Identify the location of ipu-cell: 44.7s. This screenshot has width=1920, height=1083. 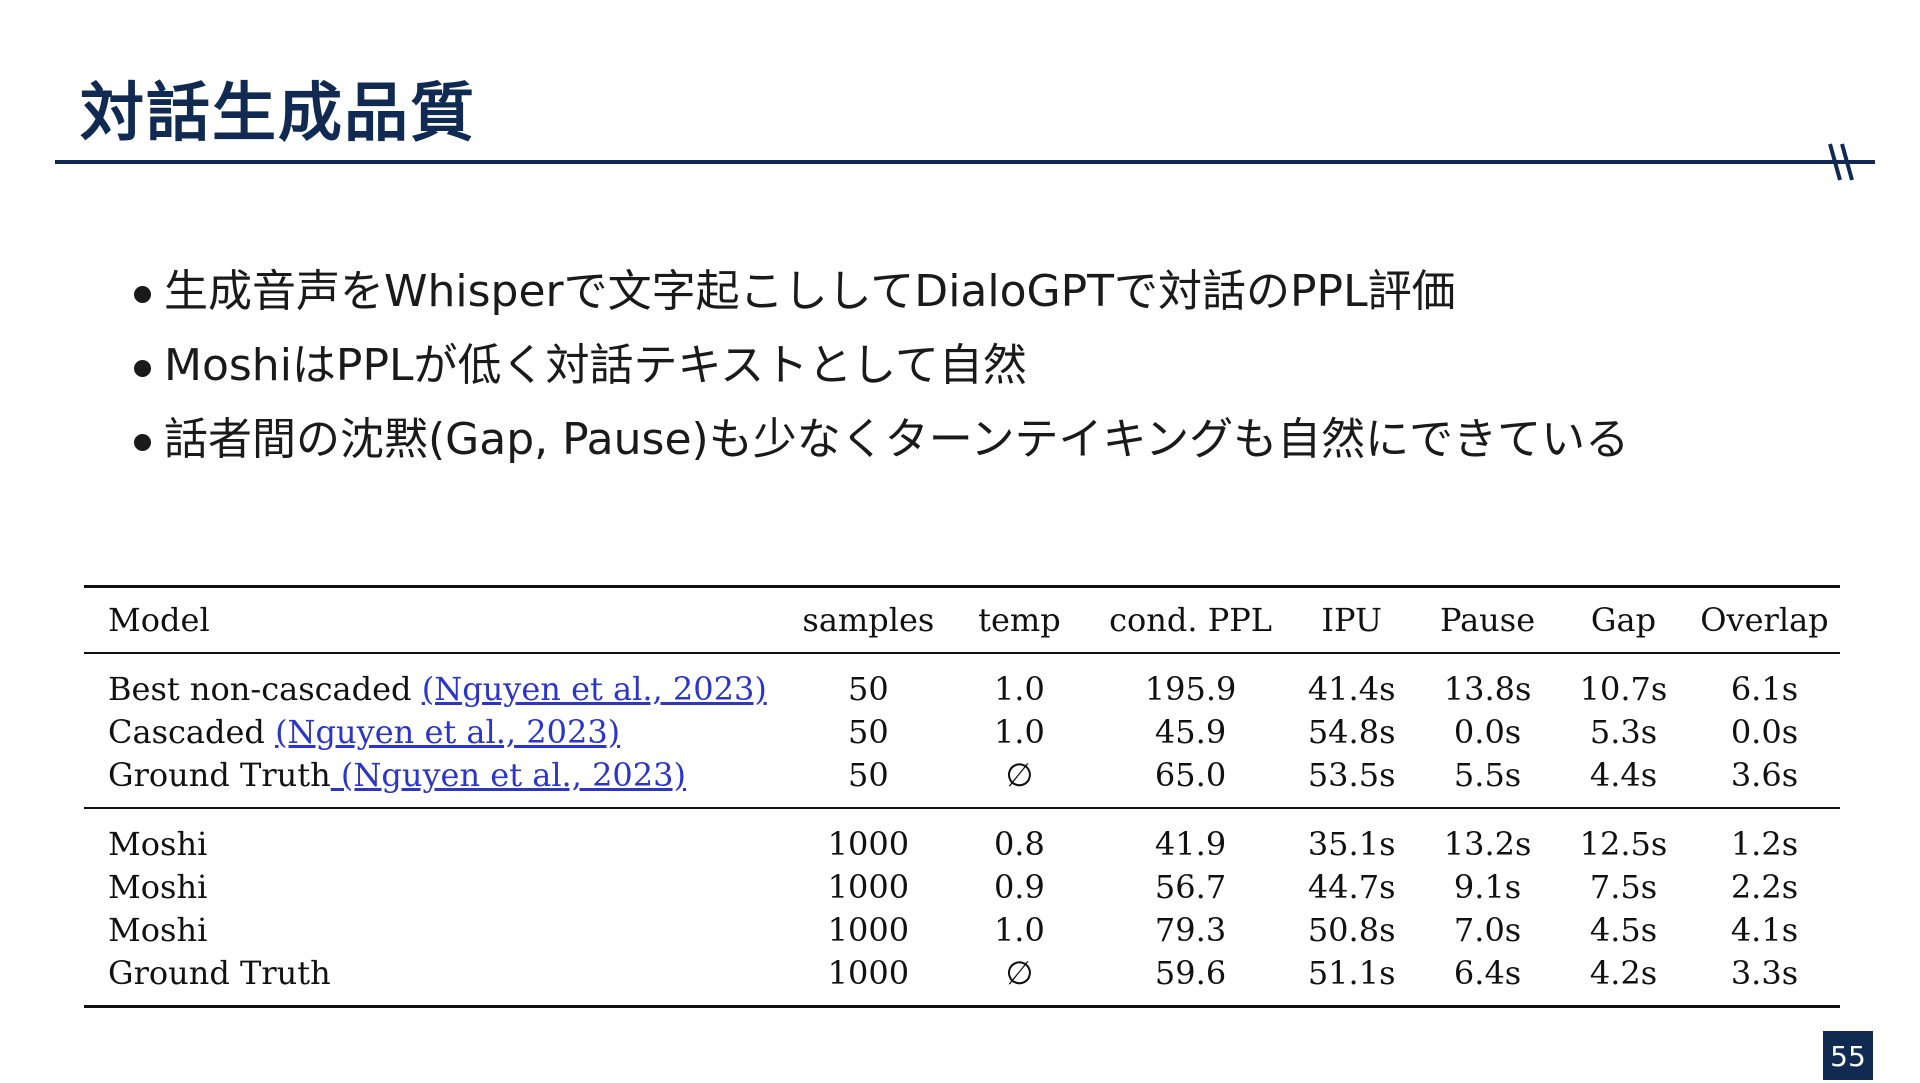
(1351, 887).